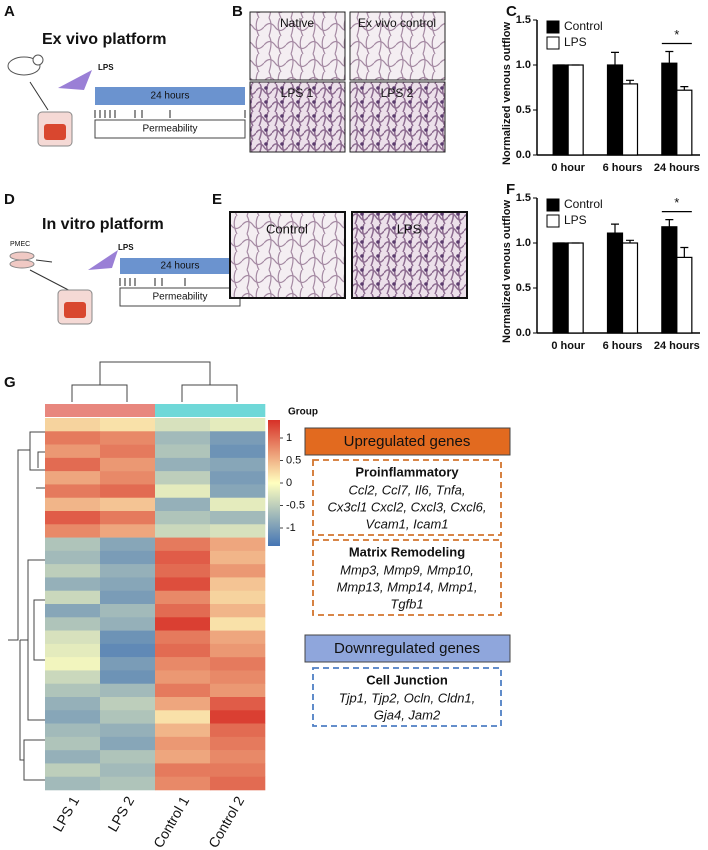 The width and height of the screenshot is (708, 850). What do you see at coordinates (9, 11) in the screenshot?
I see `panel-label: A` at bounding box center [9, 11].